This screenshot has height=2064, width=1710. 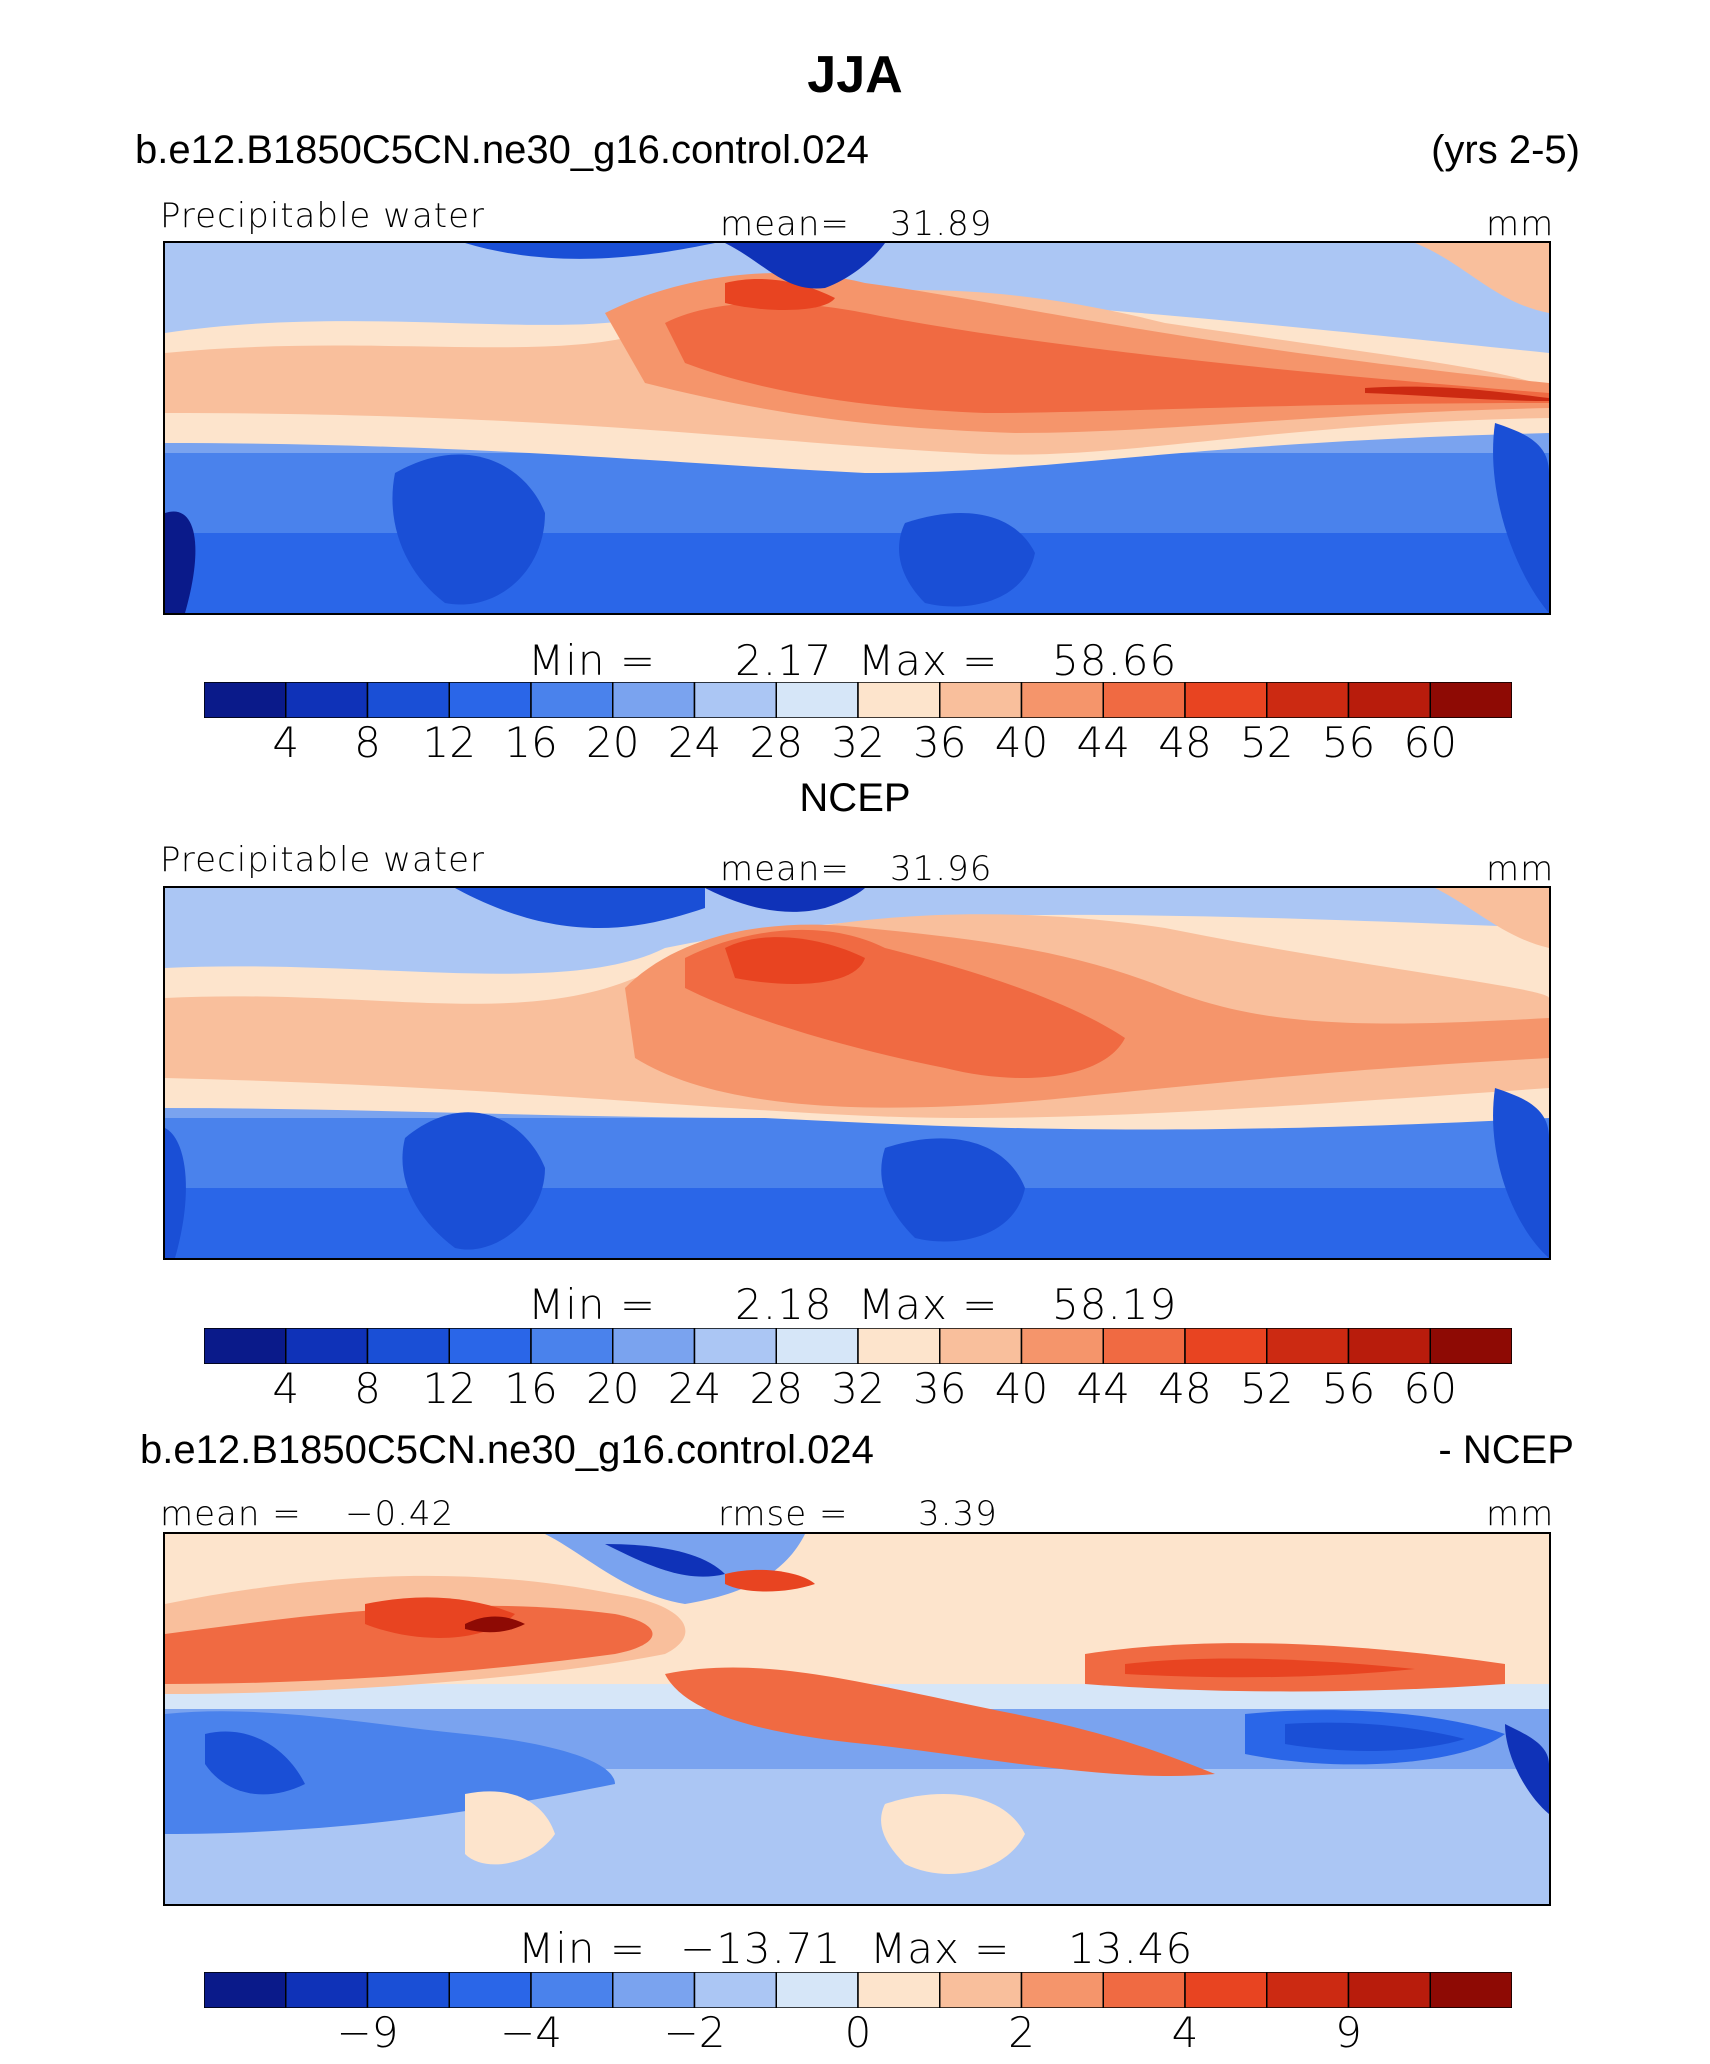 What do you see at coordinates (323, 216) in the screenshot?
I see `panel1-variable-label: Precipitable water` at bounding box center [323, 216].